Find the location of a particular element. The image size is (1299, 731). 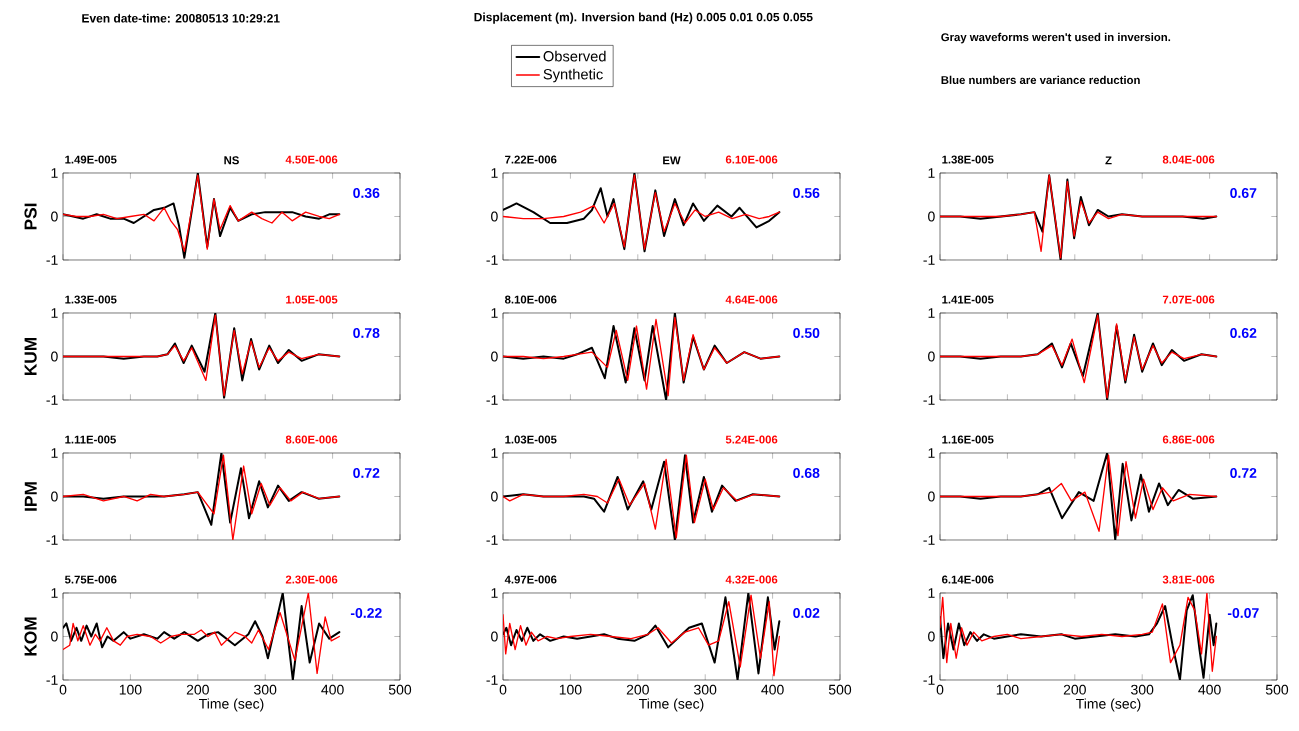

chart-title: NS is located at coordinates (231, 160).